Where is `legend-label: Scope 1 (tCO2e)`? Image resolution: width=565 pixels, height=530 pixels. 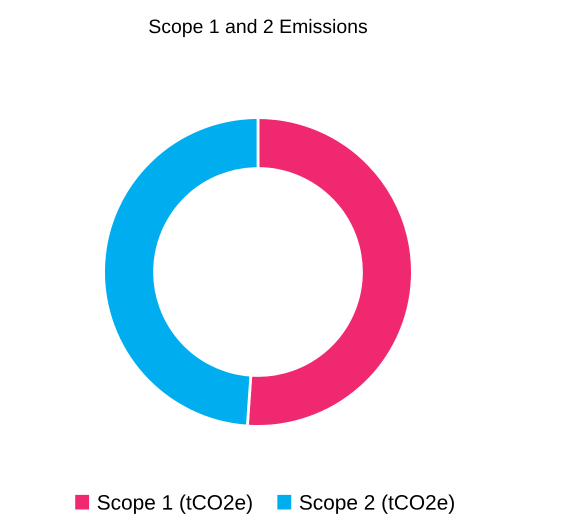 legend-label: Scope 1 (tCO2e) is located at coordinates (175, 504).